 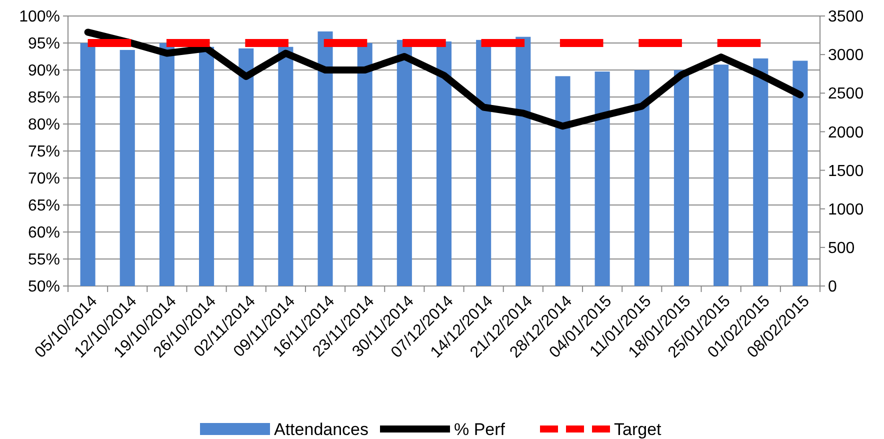 What do you see at coordinates (846, 55) in the screenshot?
I see `y2-tick-label: 3000` at bounding box center [846, 55].